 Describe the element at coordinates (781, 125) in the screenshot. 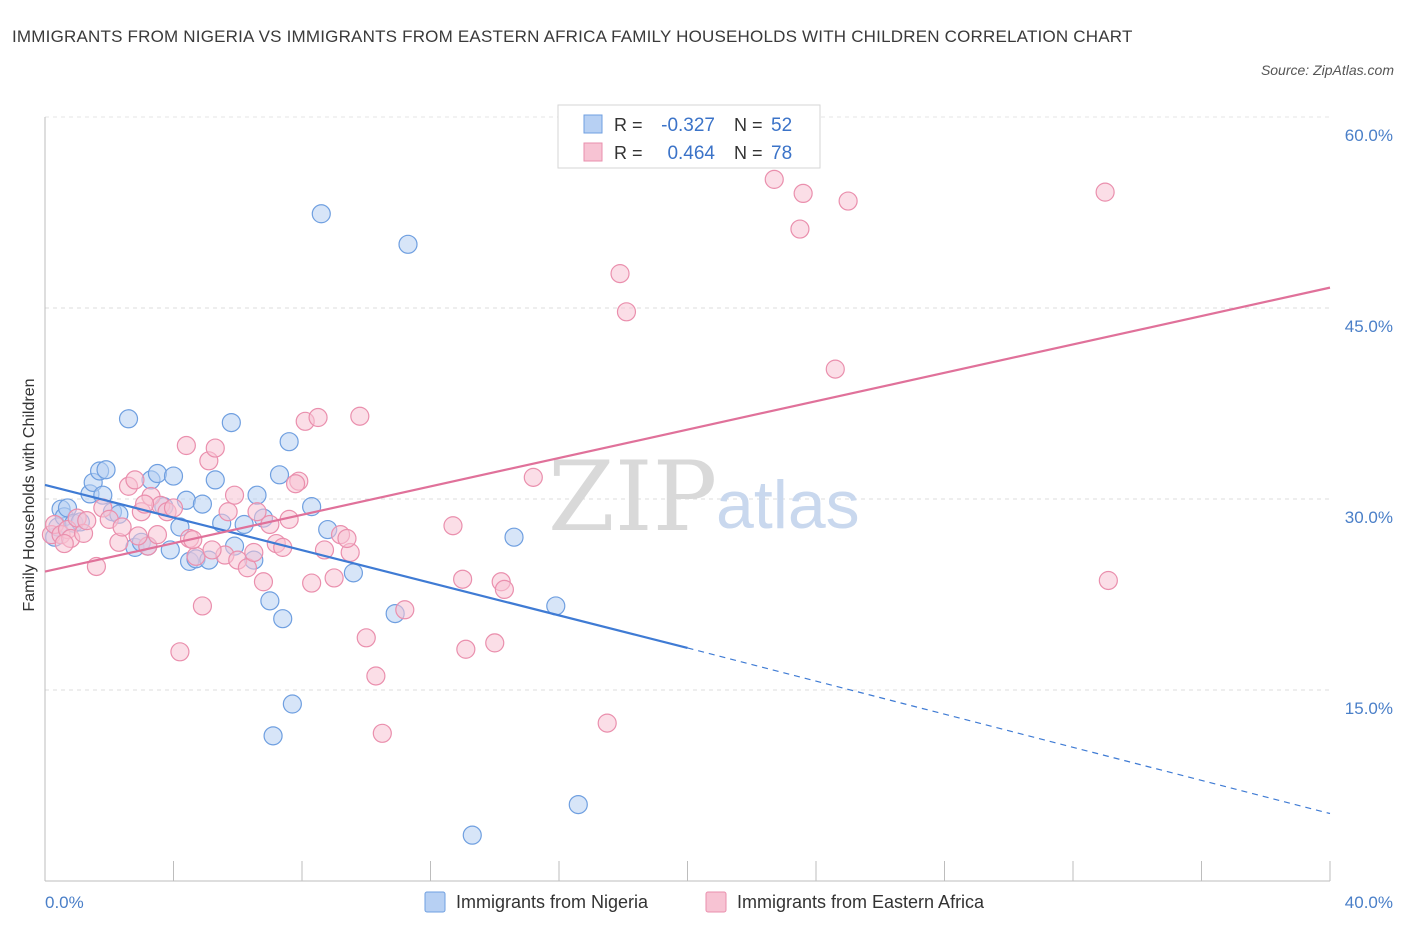

I see `legend-n-value-0: 52` at that location.